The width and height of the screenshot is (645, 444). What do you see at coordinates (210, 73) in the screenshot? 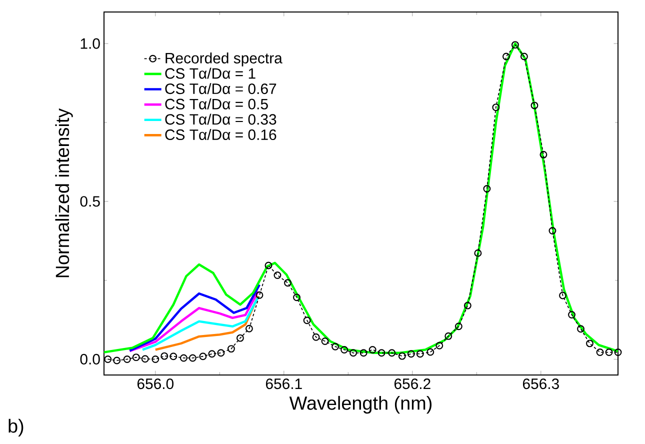
I see `legend-label: CS Tα/Dα = 1` at bounding box center [210, 73].